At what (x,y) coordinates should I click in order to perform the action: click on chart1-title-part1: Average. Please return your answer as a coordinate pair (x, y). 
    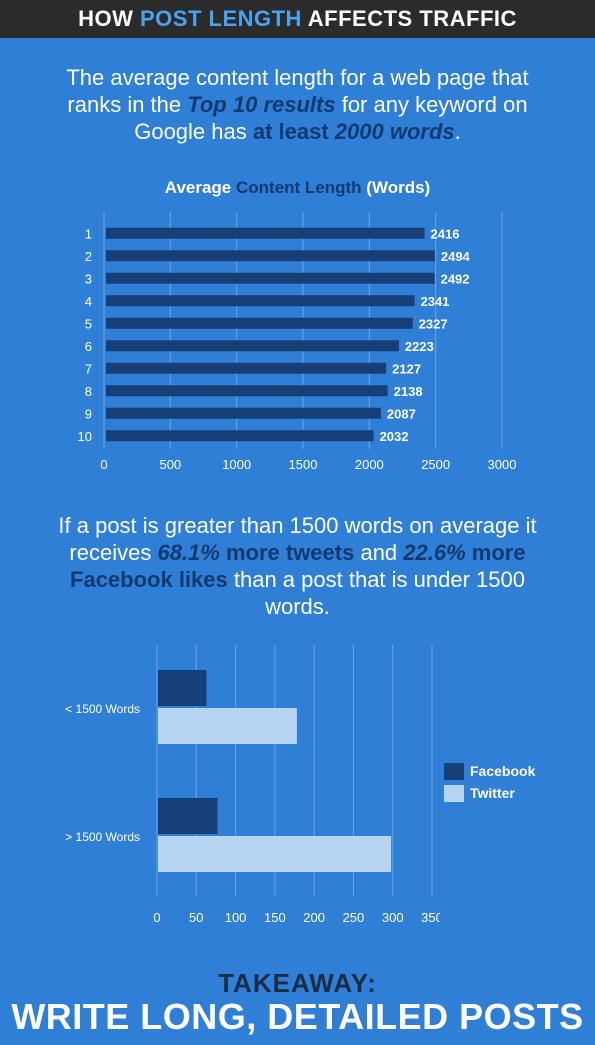
    Looking at the image, I should click on (200, 187).